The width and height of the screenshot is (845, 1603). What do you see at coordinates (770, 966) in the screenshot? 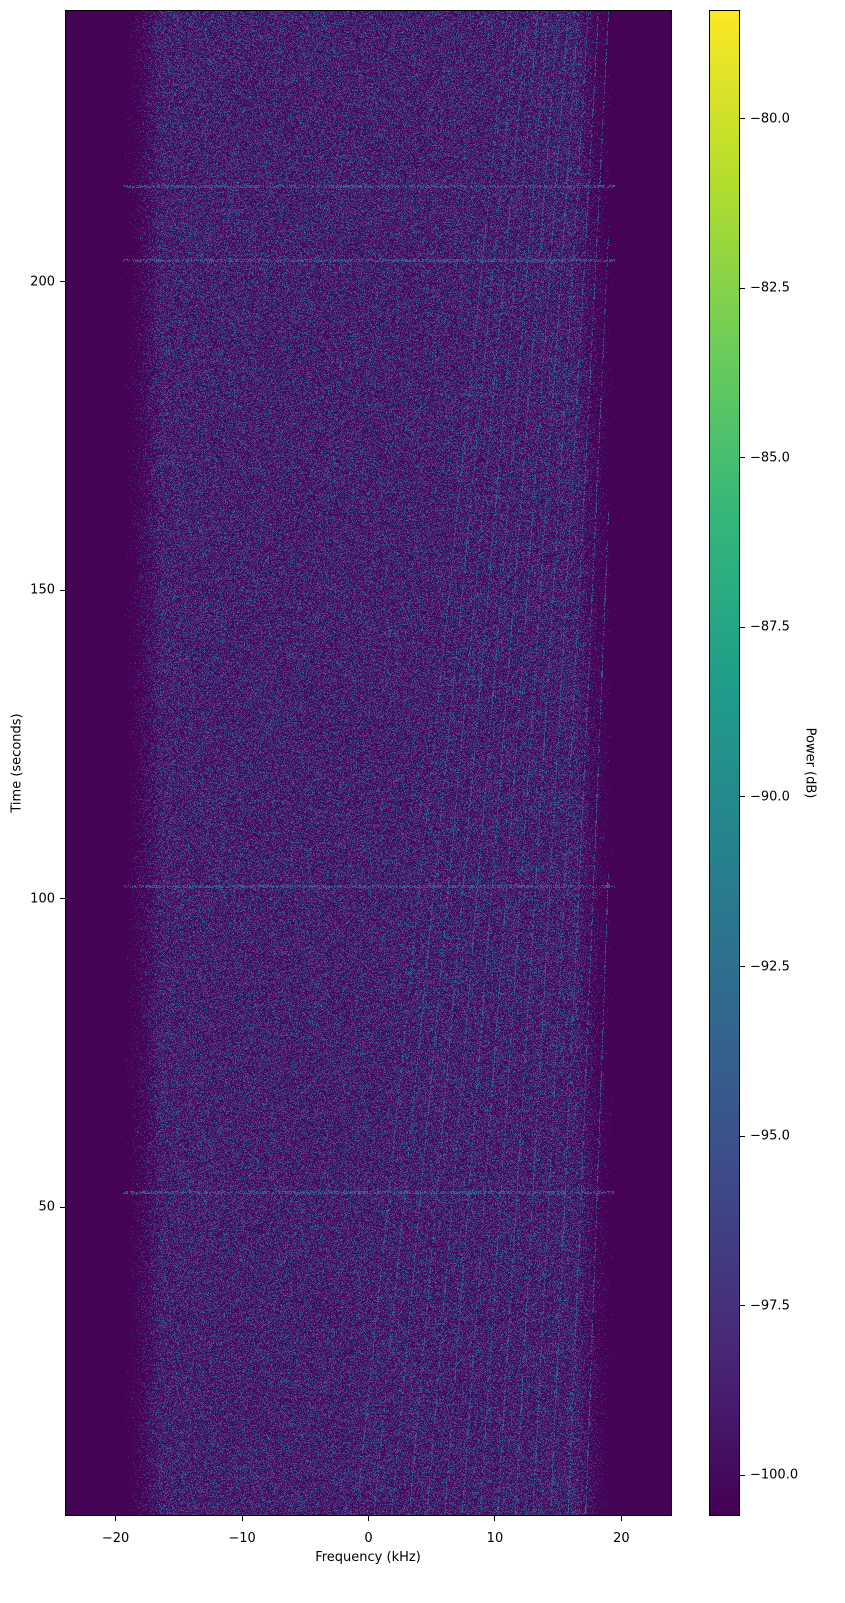
I see `colorbar-tick-label: −92.5` at bounding box center [770, 966].